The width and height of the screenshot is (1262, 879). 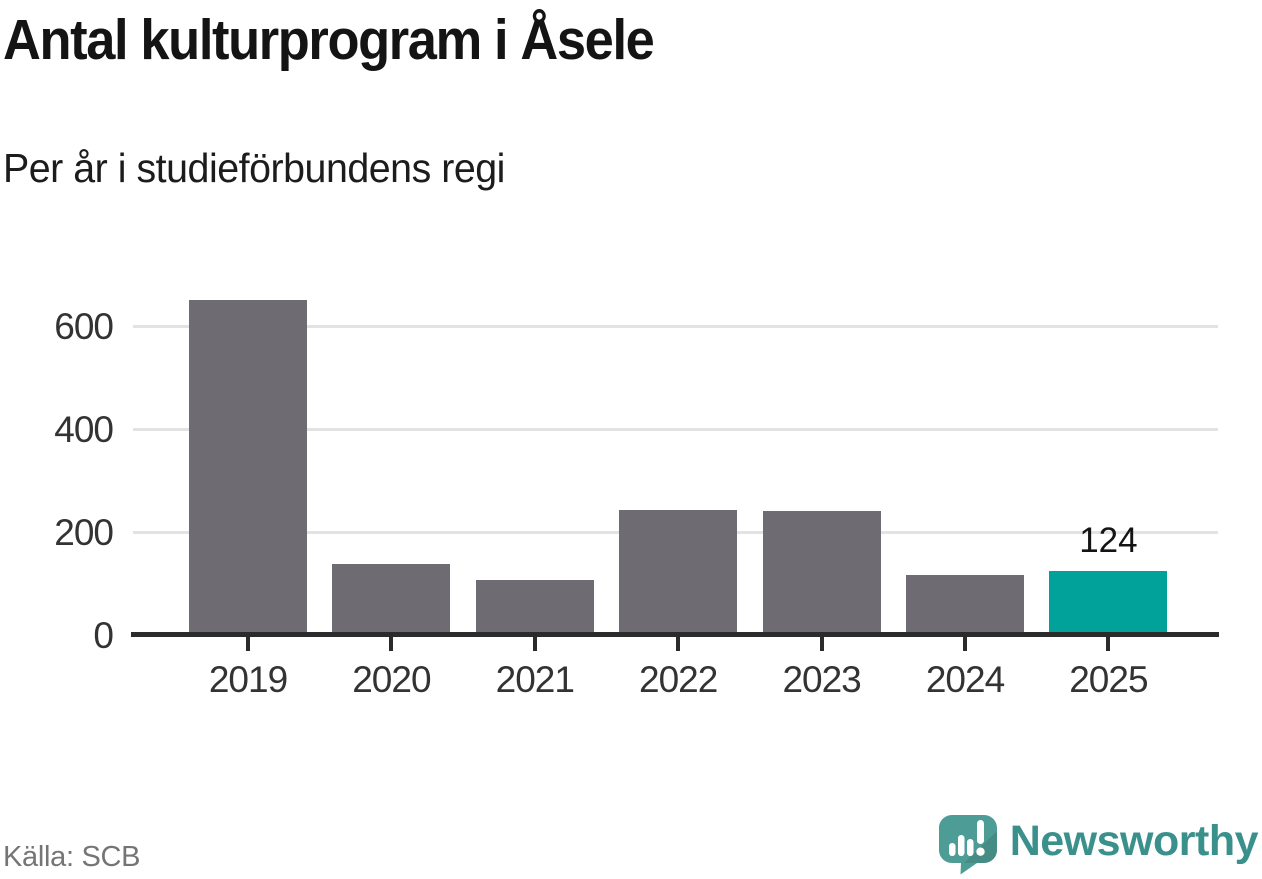 I want to click on x-tick-label-2025: 2025, so click(x=1108, y=679).